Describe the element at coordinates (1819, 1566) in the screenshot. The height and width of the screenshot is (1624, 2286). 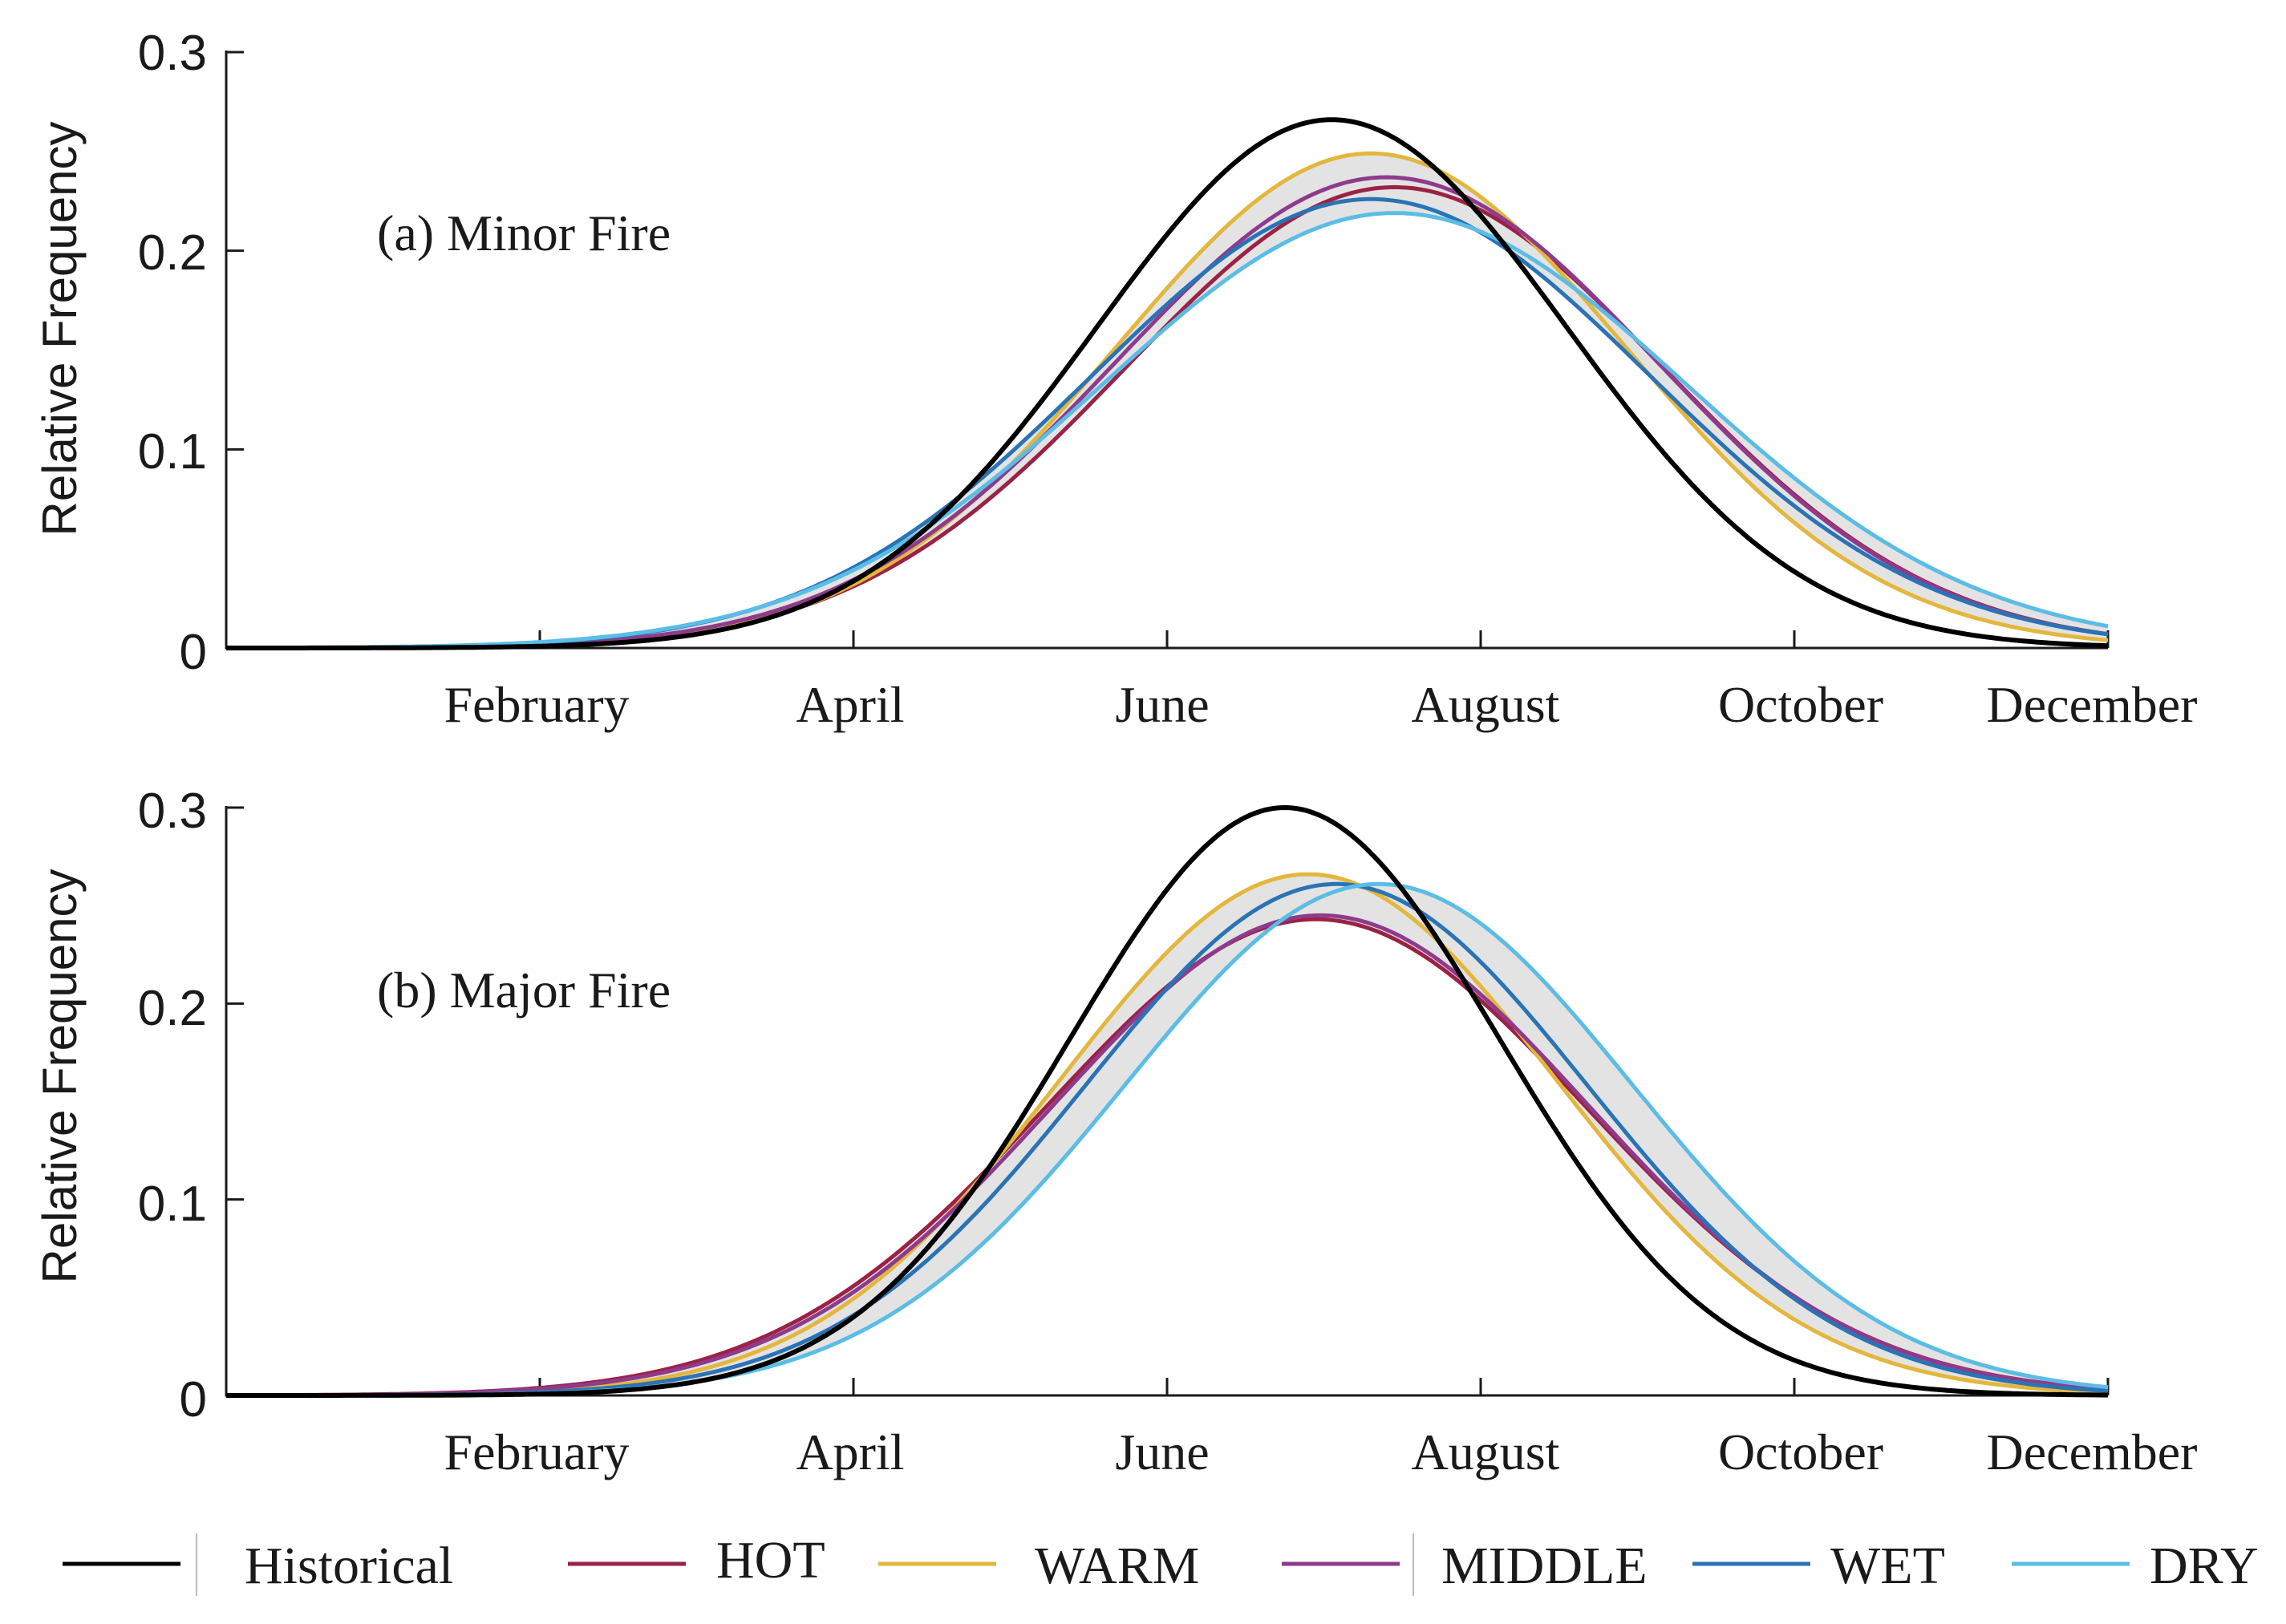
I see `legend-entry-wet: WET` at that location.